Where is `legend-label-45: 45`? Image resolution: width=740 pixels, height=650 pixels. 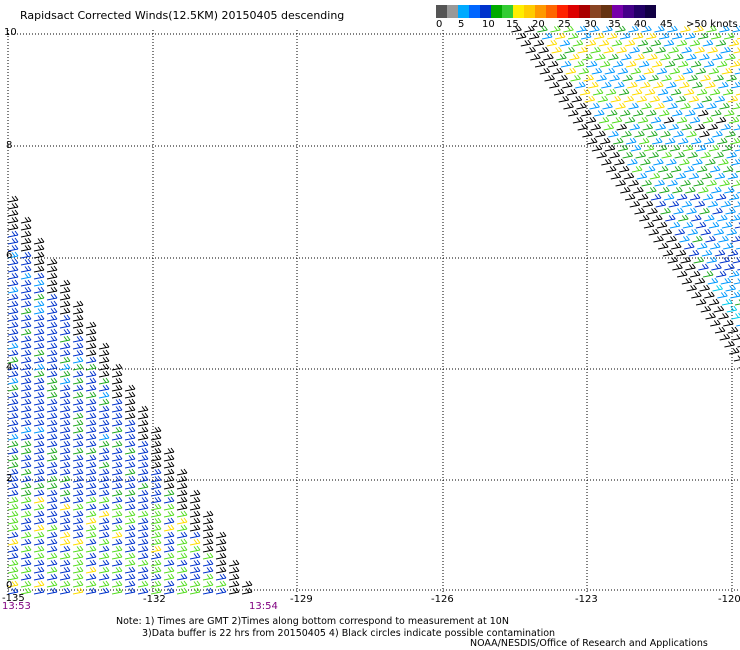
legend-label-45: 45 is located at coordinates (666, 24).